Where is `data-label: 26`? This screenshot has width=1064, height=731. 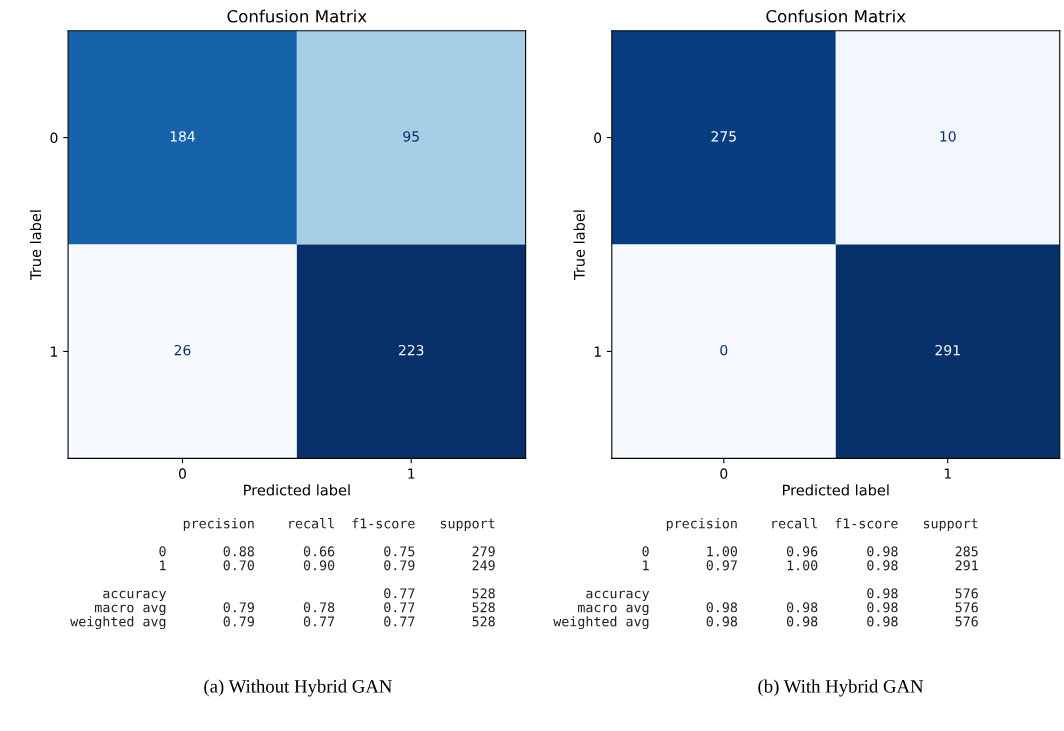
data-label: 26 is located at coordinates (182, 350).